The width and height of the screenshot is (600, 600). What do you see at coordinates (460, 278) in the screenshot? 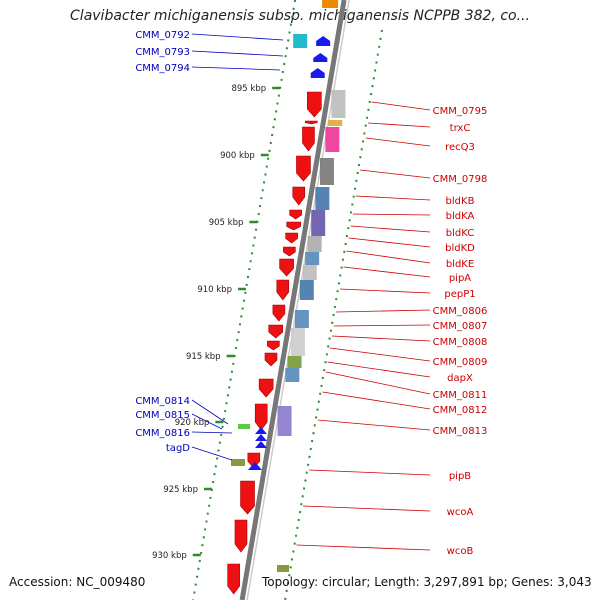
I see `forward-gene-label: pipA` at bounding box center [460, 278].